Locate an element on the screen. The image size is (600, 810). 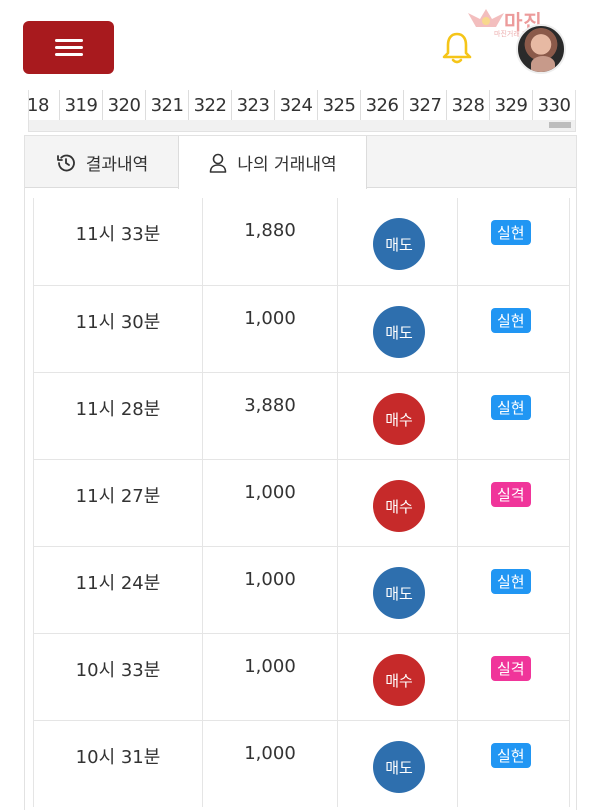
time-cell: 11시 27분 is located at coordinates (118, 503).